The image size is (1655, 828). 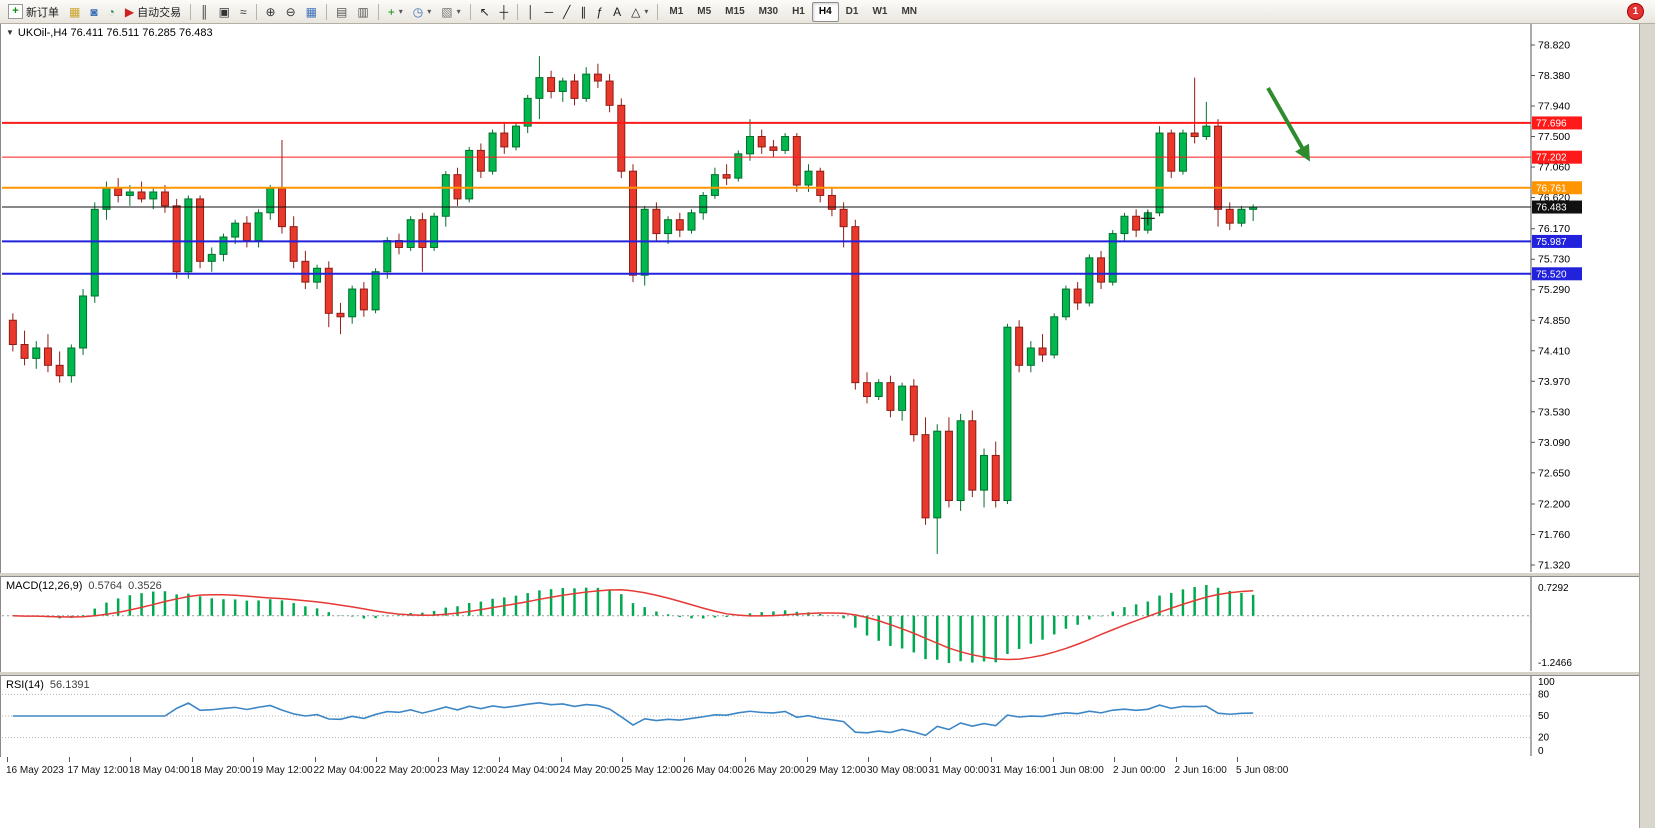 I want to click on rsi-axis-label: 100, so click(x=1546, y=682).